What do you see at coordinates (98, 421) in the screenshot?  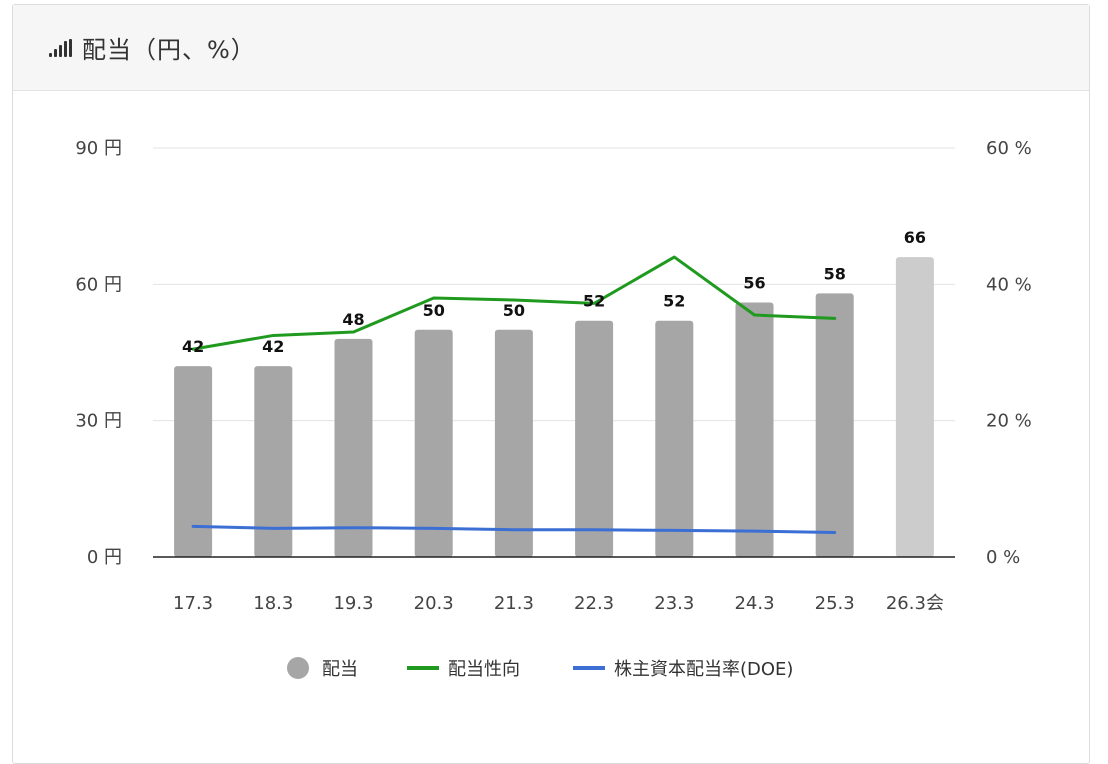 I see `y-left-tick-label: 30 円` at bounding box center [98, 421].